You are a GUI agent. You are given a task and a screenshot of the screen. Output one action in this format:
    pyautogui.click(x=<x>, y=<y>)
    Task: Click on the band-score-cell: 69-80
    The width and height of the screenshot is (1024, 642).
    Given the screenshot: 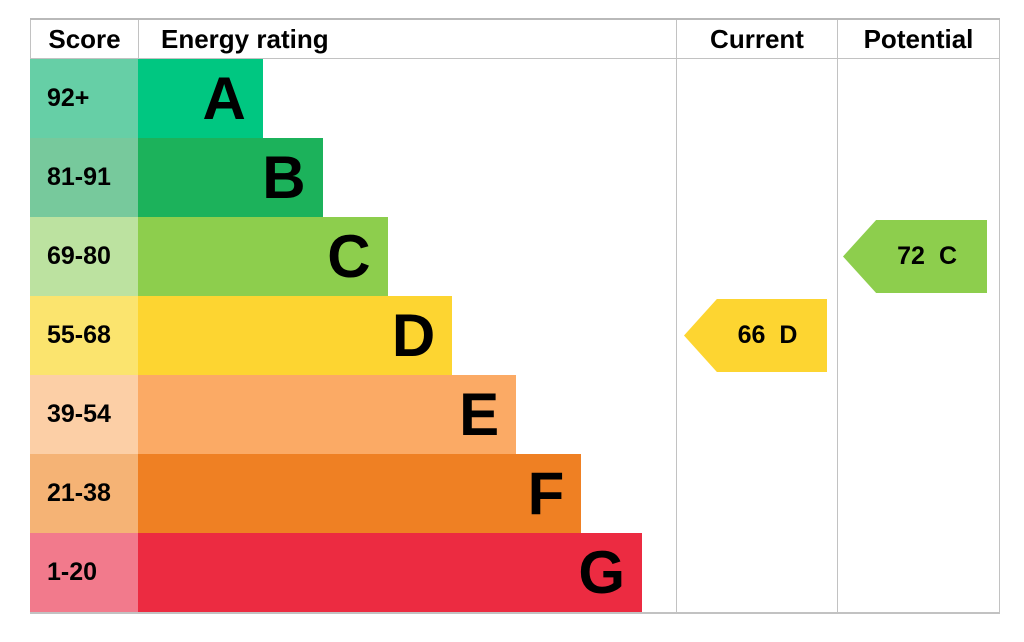 What is the action you would take?
    pyautogui.click(x=84, y=256)
    